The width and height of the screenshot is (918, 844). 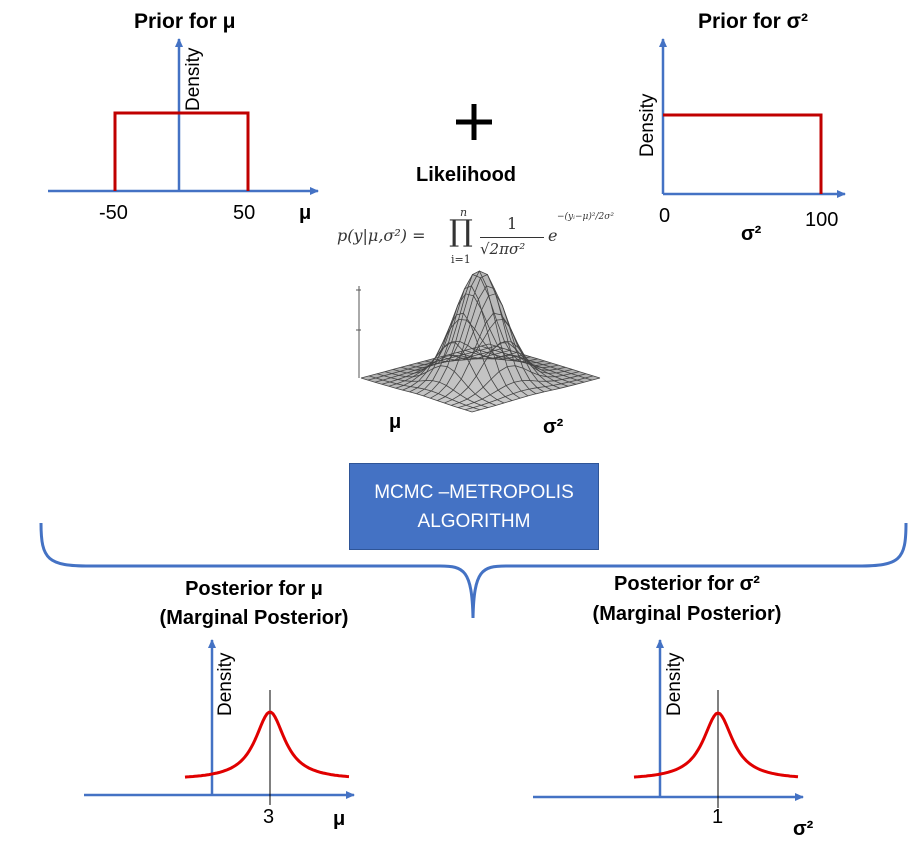 What do you see at coordinates (474, 122) in the screenshot?
I see `plus-sign` at bounding box center [474, 122].